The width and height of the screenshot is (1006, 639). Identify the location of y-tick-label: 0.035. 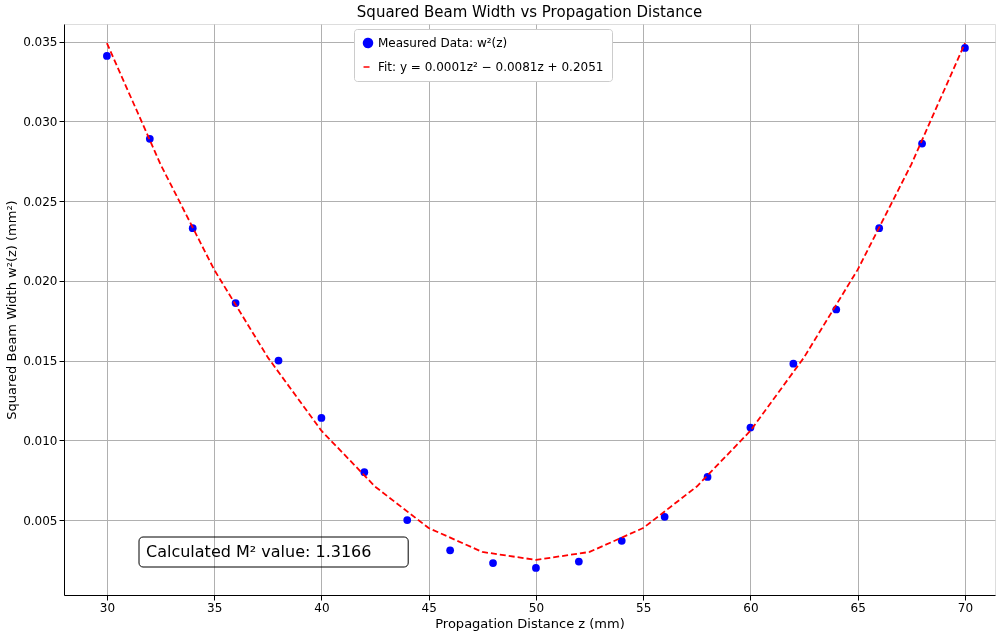
(40, 42).